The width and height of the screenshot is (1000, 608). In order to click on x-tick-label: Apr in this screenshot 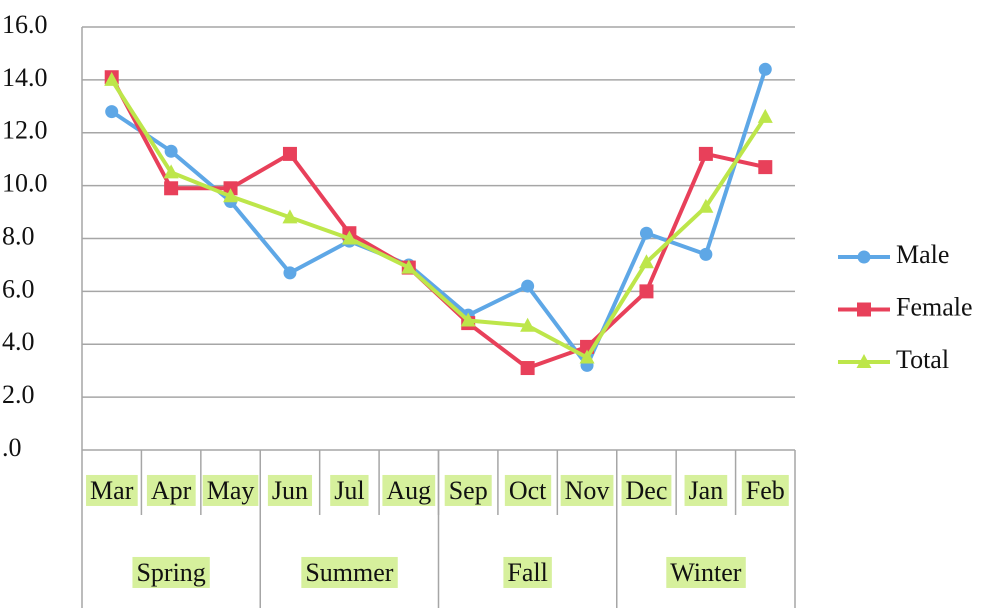, I will do `click(171, 490)`.